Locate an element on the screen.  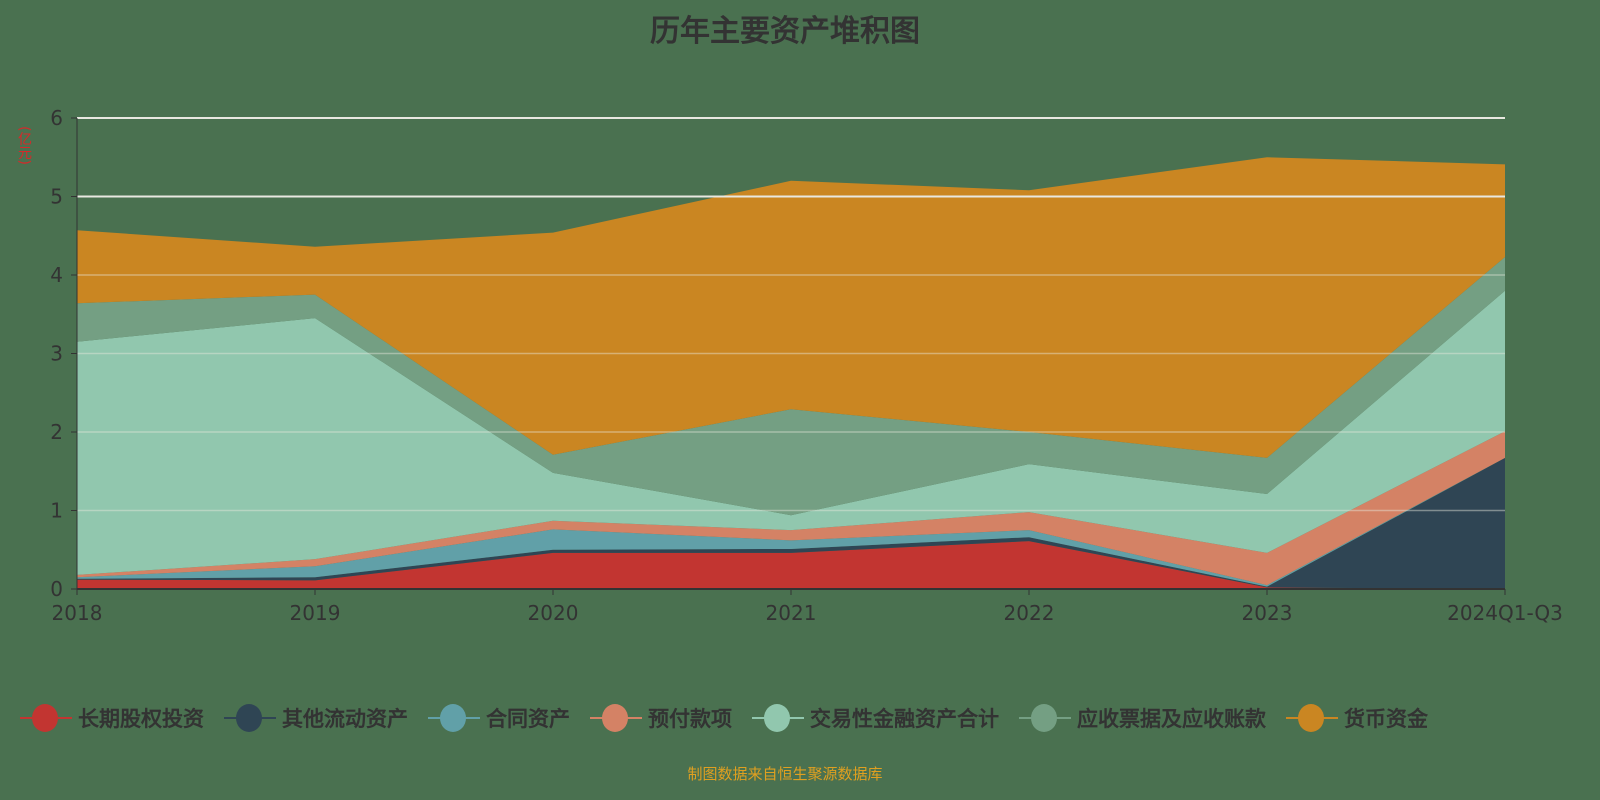
y-tick-label: 2 is located at coordinates (56, 432).